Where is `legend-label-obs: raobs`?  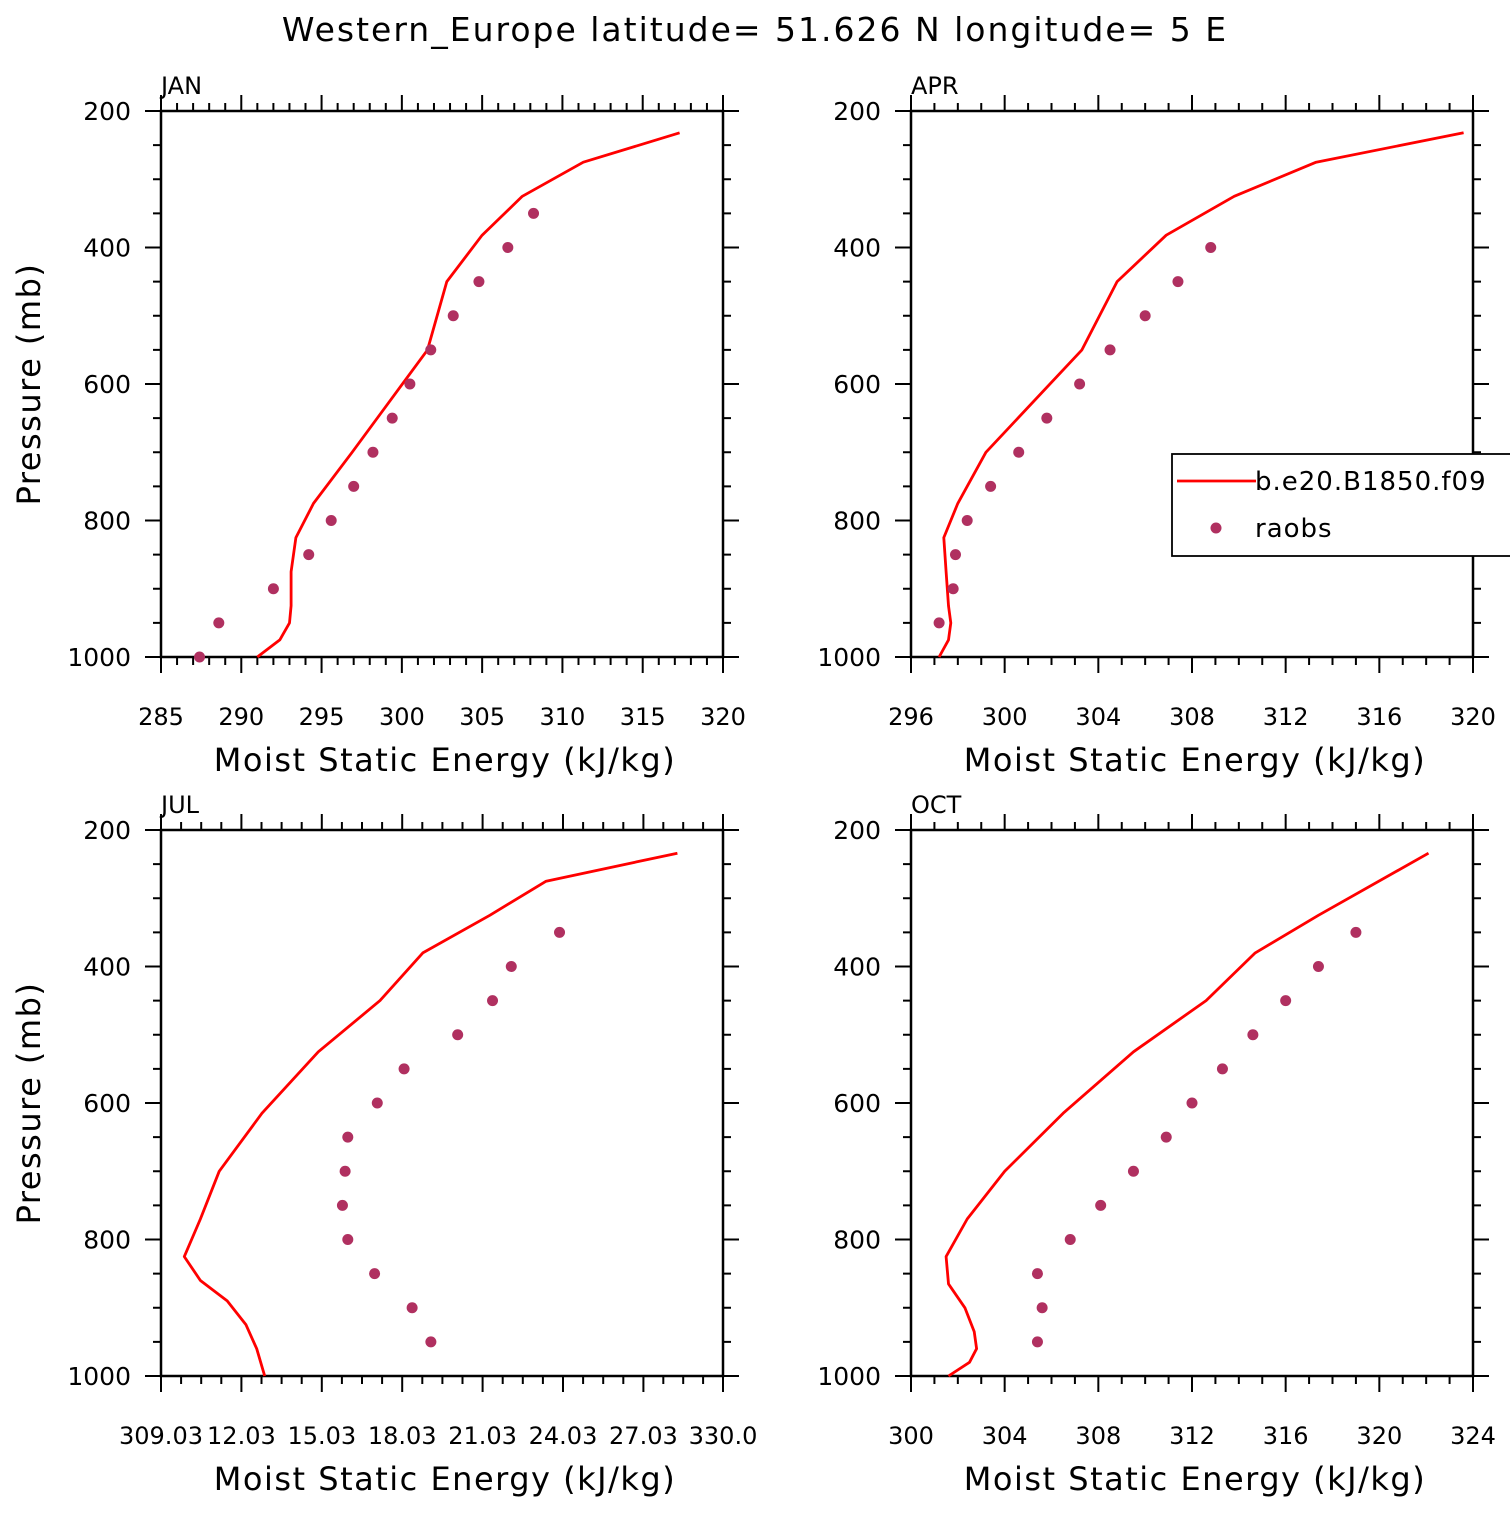
legend-label-obs: raobs is located at coordinates (1294, 529).